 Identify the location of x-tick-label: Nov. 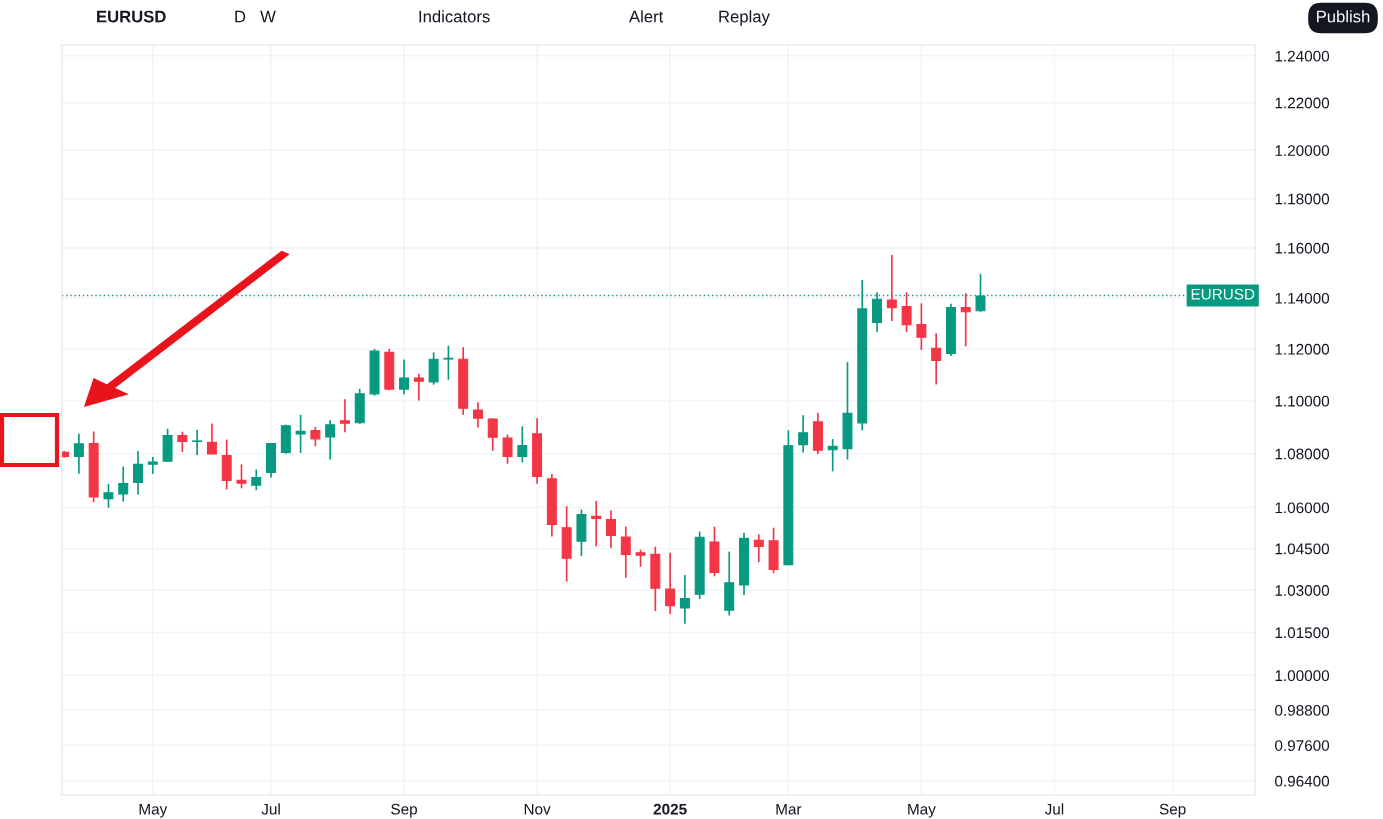
(537, 809).